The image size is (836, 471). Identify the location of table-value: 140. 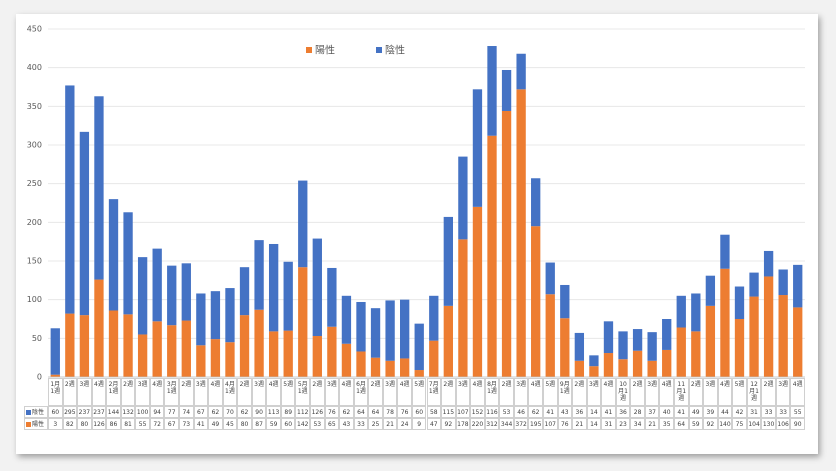
(725, 424).